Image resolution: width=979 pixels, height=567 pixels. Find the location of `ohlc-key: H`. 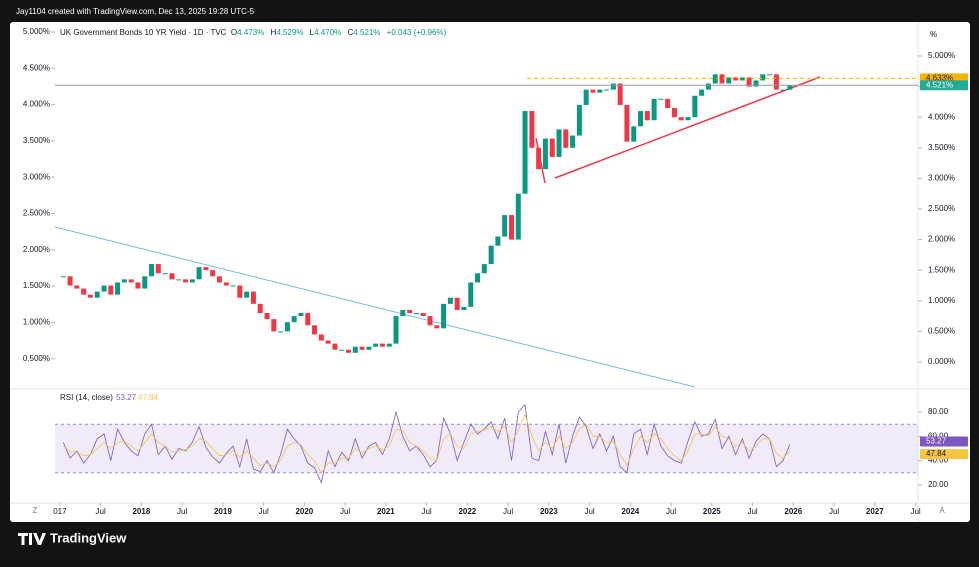

ohlc-key: H is located at coordinates (273, 32).